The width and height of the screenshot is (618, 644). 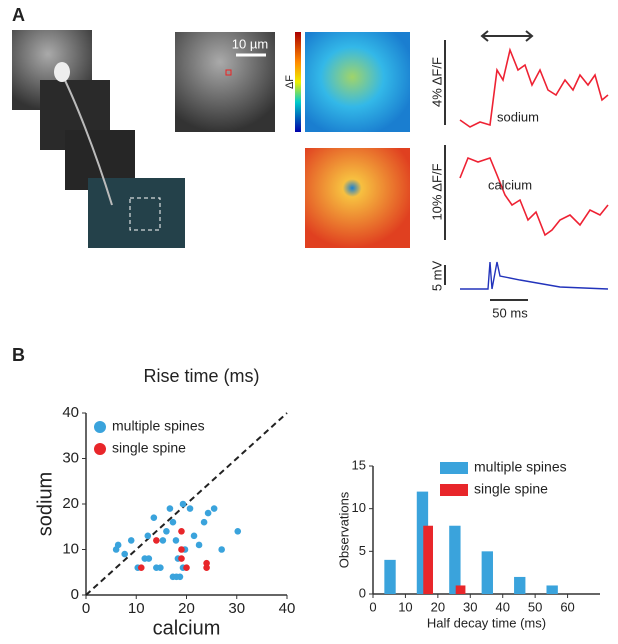 I want to click on panel-label: B, so click(x=18, y=355).